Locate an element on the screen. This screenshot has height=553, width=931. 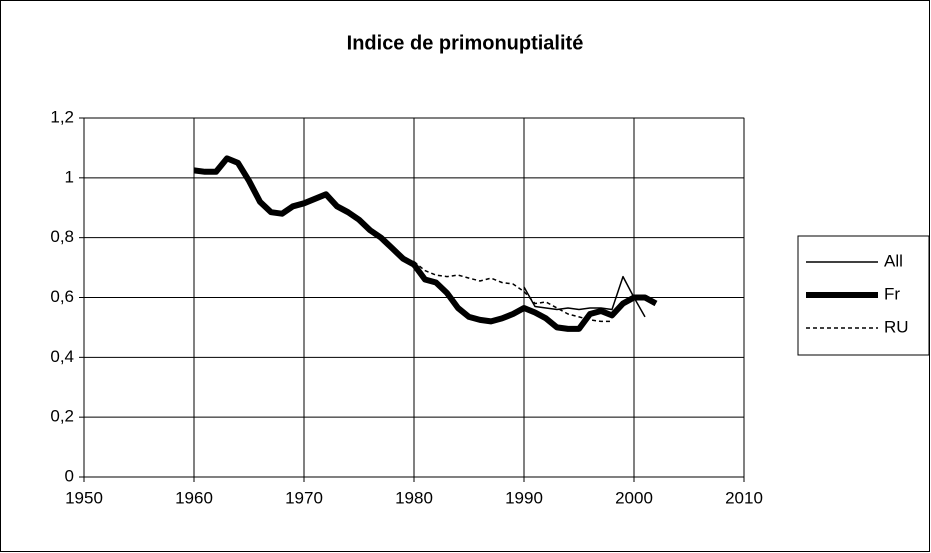
y-tick-label: 0 is located at coordinates (69, 475).